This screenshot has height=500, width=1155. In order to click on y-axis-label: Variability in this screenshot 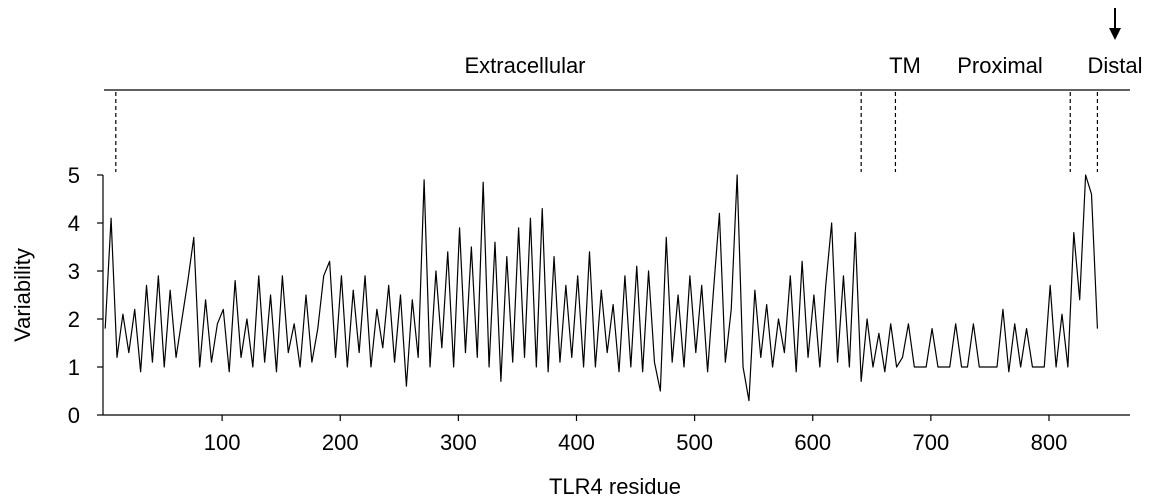, I will do `click(22, 295)`.